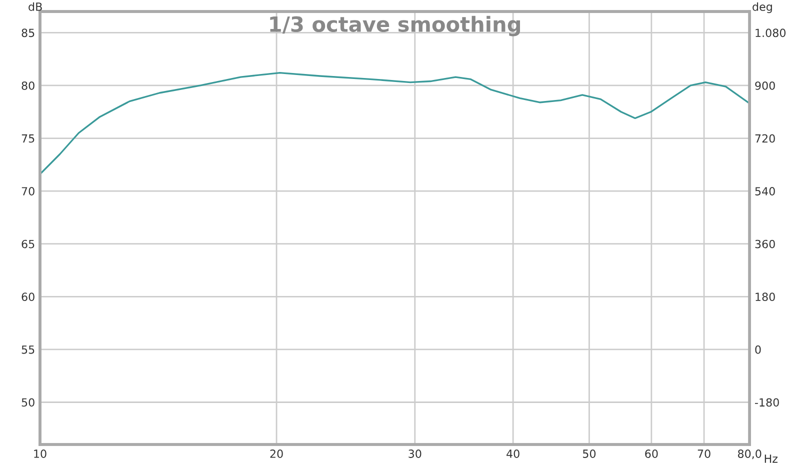  What do you see at coordinates (765, 85) in the screenshot?
I see `y2-tick-label: 900` at bounding box center [765, 85].